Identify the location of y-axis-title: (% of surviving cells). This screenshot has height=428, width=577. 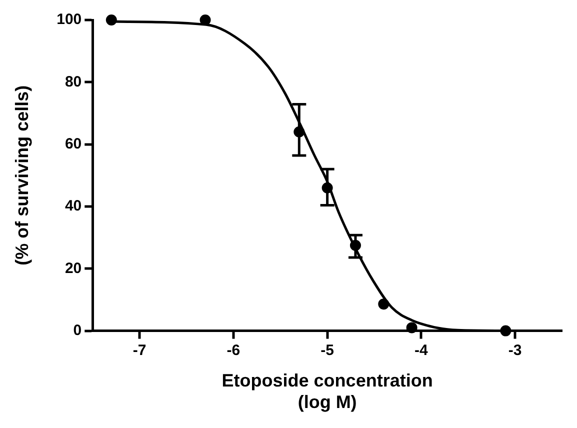
(22, 175).